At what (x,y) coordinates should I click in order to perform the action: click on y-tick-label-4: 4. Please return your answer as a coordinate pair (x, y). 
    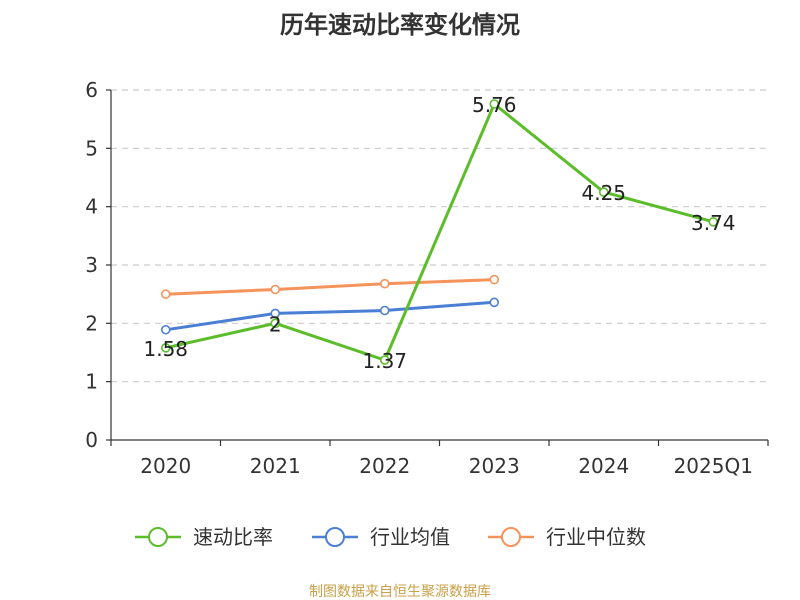
    Looking at the image, I should click on (91, 207).